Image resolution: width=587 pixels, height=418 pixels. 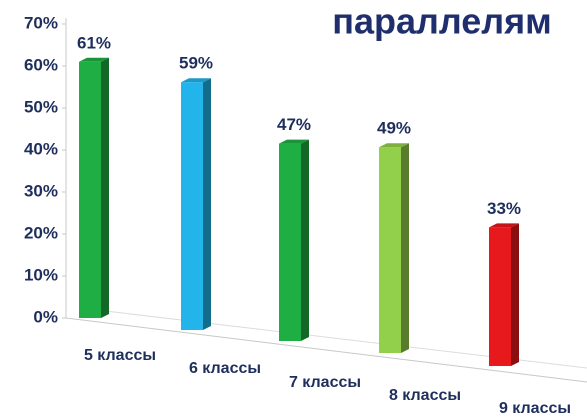 What do you see at coordinates (94, 42) in the screenshot?
I see `value-label: 61%` at bounding box center [94, 42].